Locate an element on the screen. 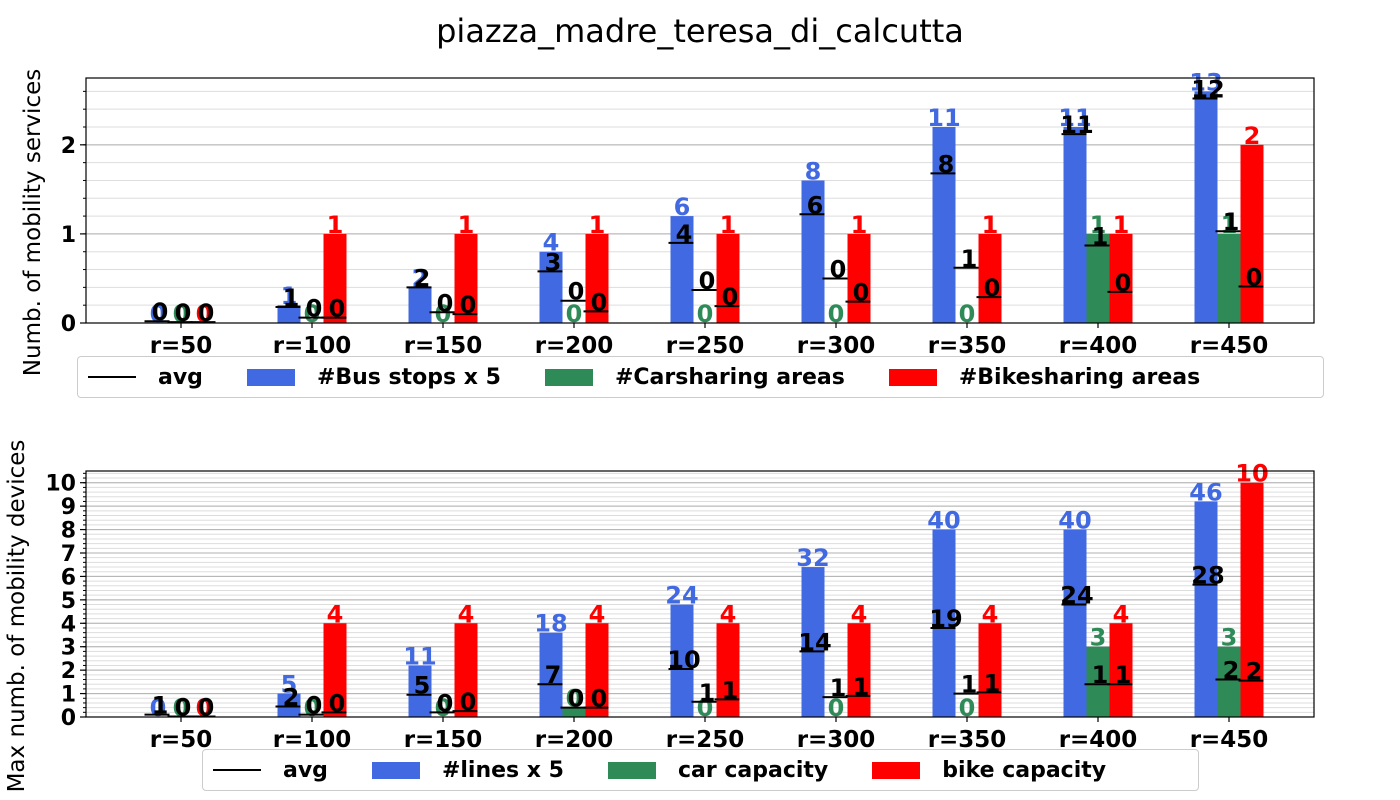  y-axis-label: Max numb. of mobility devices is located at coordinates (17, 616).